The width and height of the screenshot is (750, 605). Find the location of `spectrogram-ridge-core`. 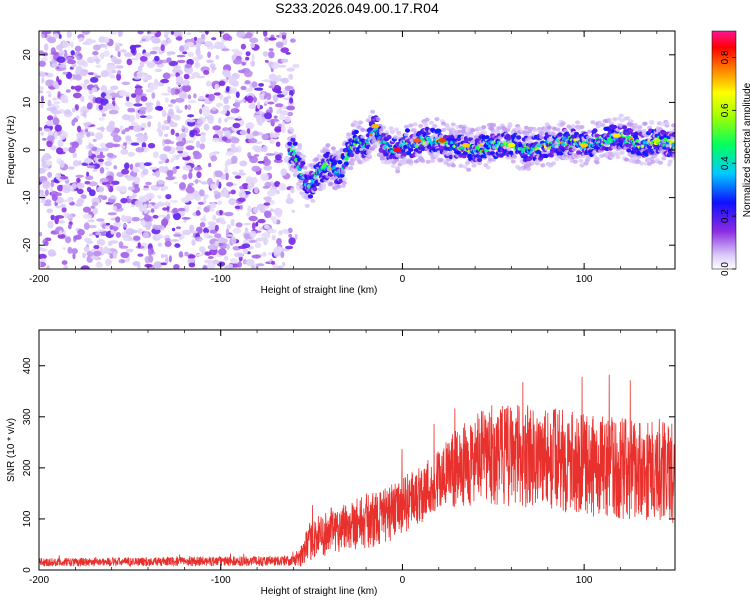

spectrogram-ridge-core is located at coordinates (563, 144).